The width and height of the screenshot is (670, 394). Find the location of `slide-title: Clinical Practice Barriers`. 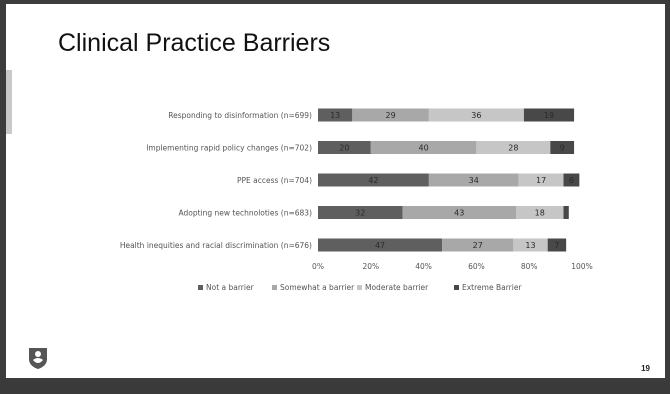

slide-title: Clinical Practice Barriers is located at coordinates (194, 43).